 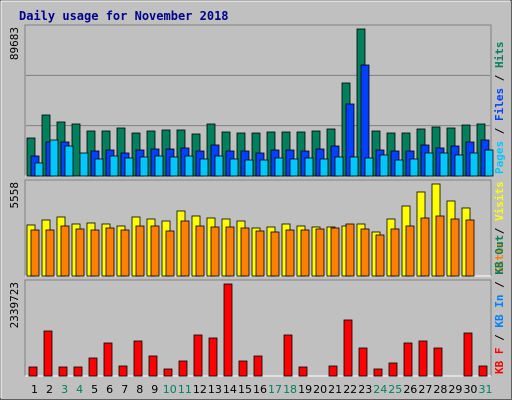 What do you see at coordinates (499, 201) in the screenshot?
I see `legend-visits: Visits` at bounding box center [499, 201].